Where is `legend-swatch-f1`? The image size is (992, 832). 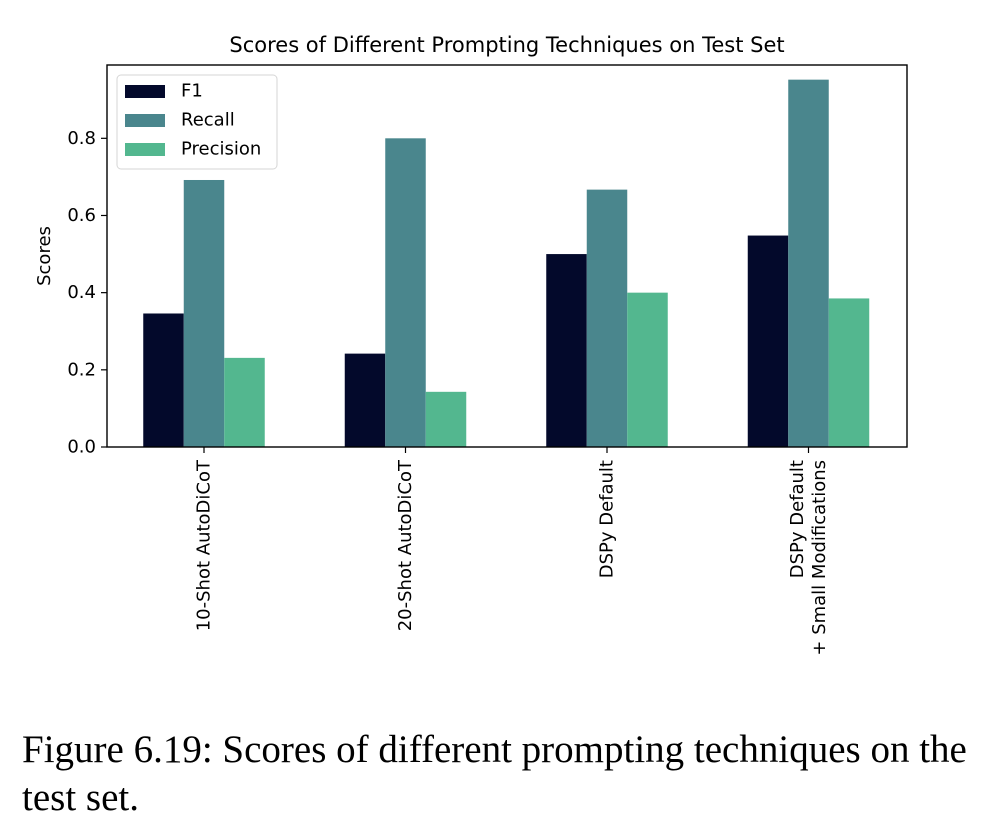 legend-swatch-f1 is located at coordinates (145, 91).